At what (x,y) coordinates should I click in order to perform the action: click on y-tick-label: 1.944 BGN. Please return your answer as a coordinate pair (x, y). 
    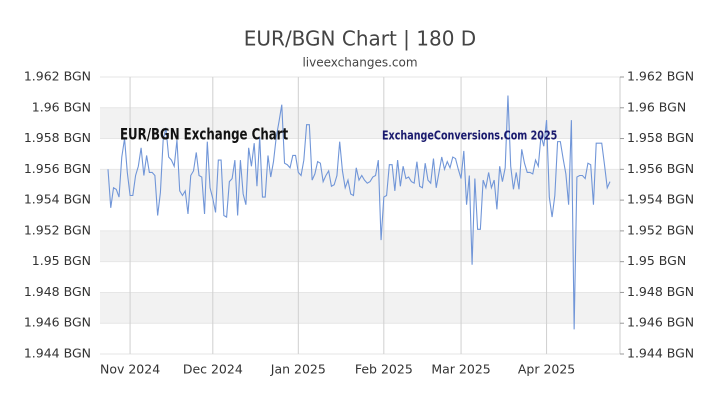
    Looking at the image, I should click on (57, 353).